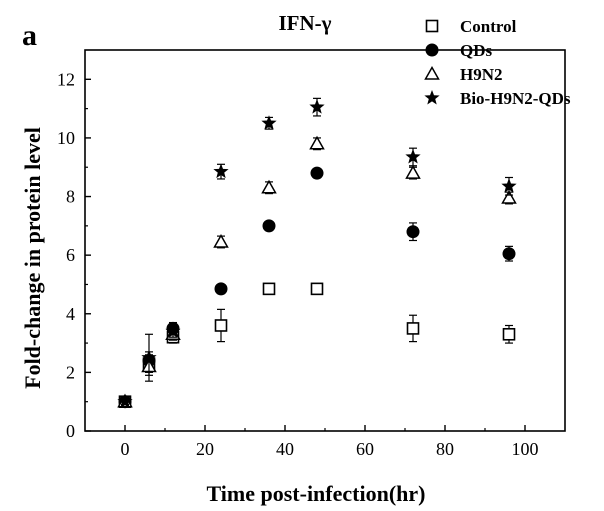 The image size is (604, 511). I want to click on x-tick-label: 0, so click(125, 449).